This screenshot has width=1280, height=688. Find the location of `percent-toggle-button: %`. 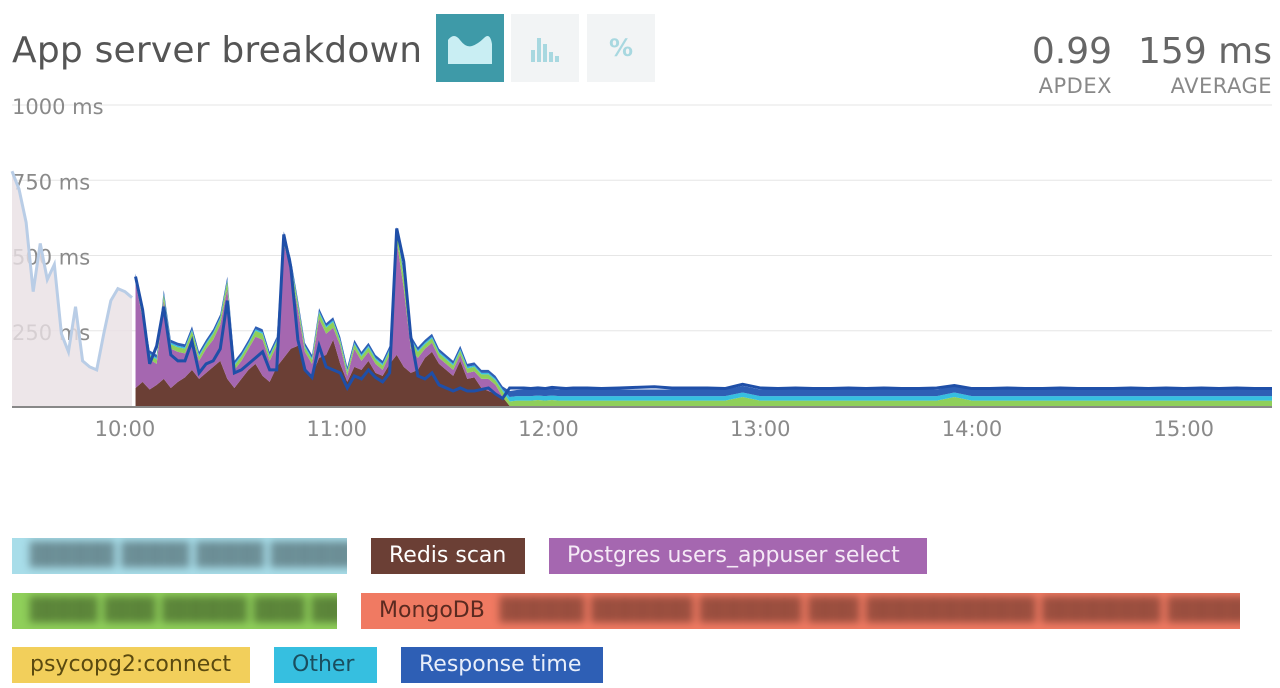

percent-toggle-button: % is located at coordinates (621, 48).